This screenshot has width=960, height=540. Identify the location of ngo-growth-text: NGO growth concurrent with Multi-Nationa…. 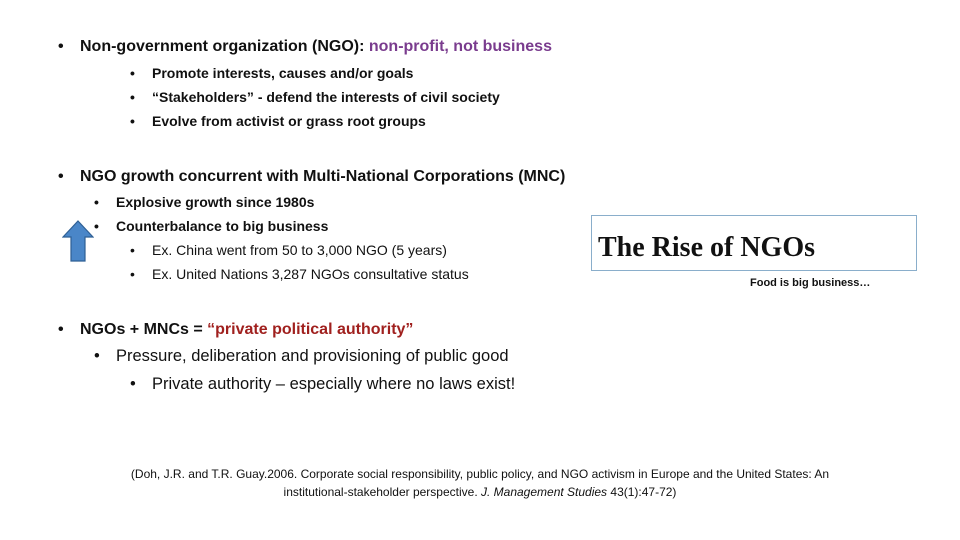
(323, 176).